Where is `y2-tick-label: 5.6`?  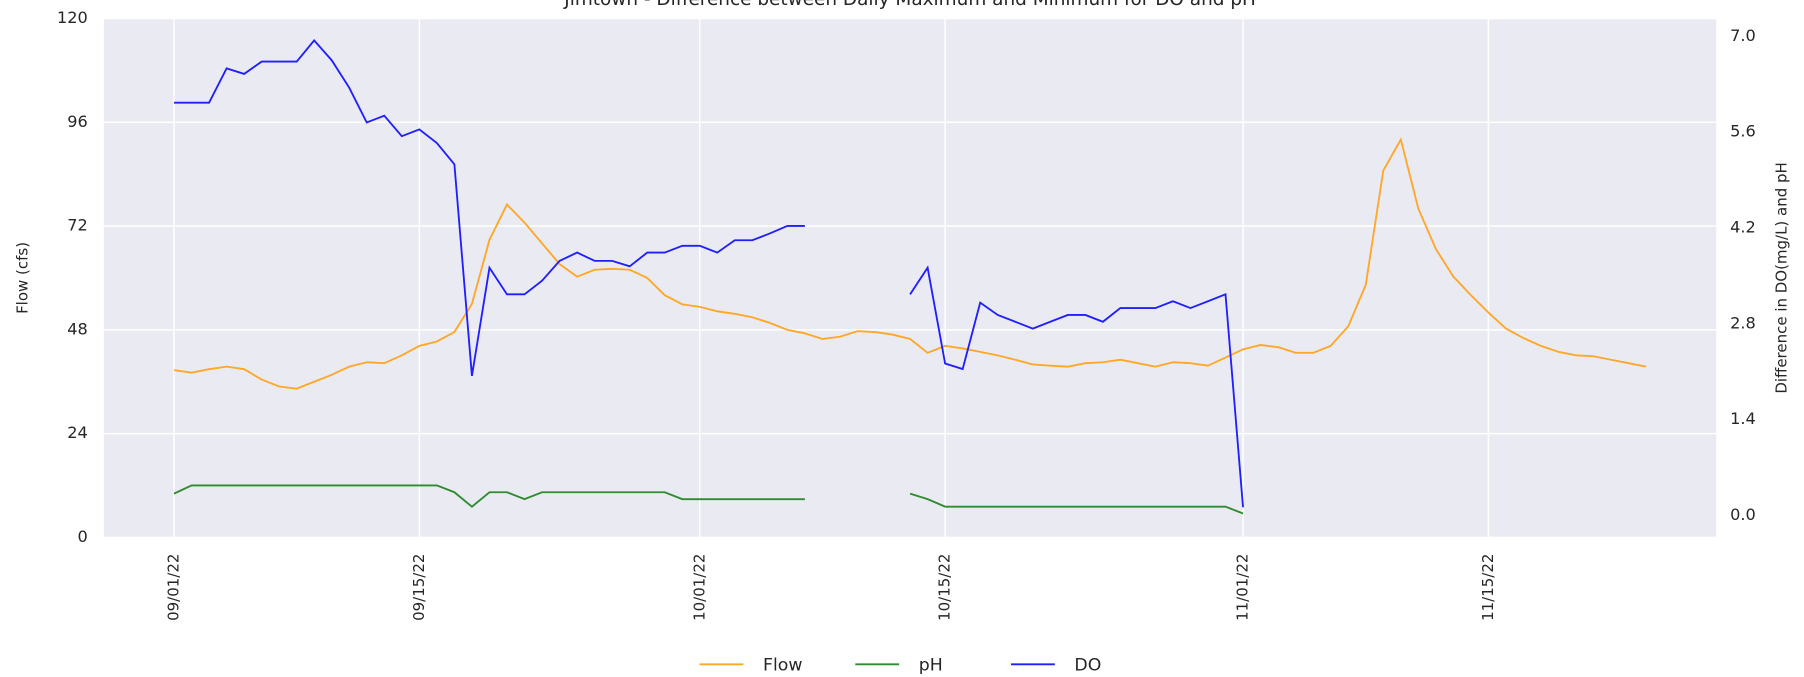
y2-tick-label: 5.6 is located at coordinates (1743, 131).